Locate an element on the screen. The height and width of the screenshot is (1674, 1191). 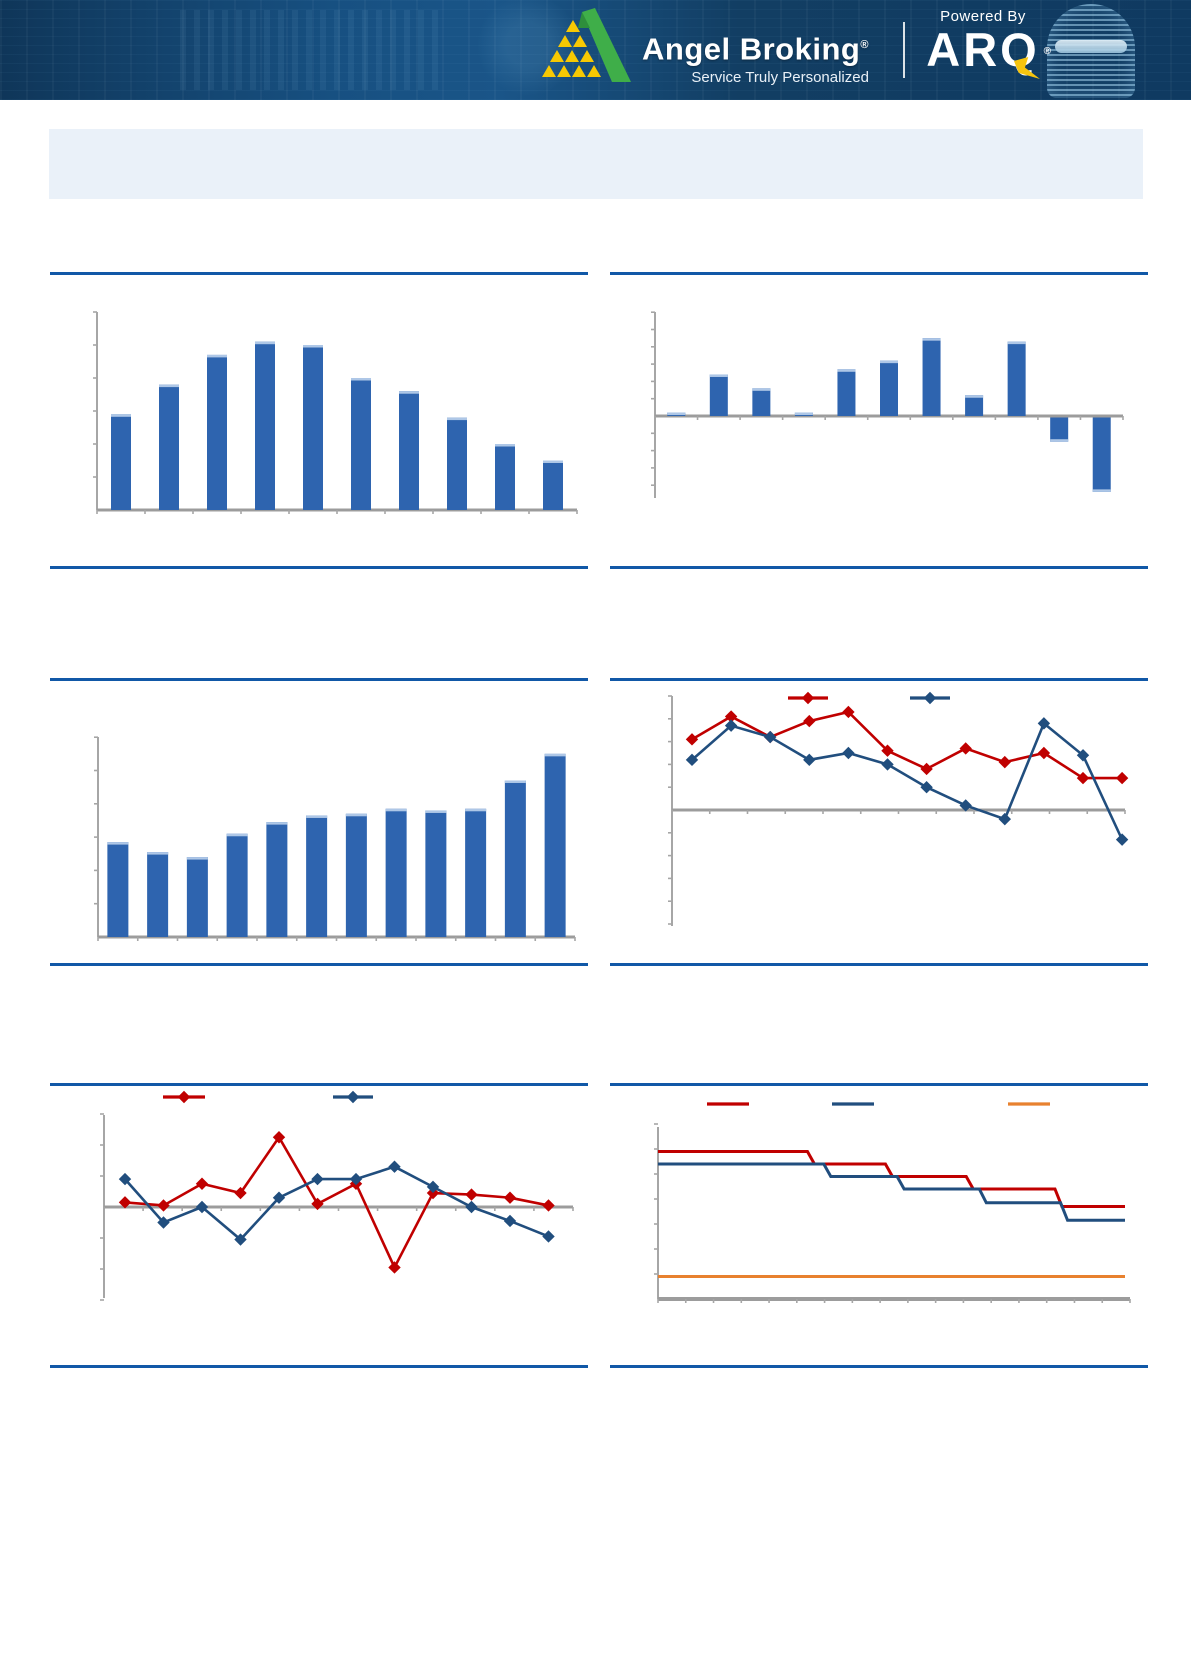
chart-step-three-series is located at coordinates (879, 1225).